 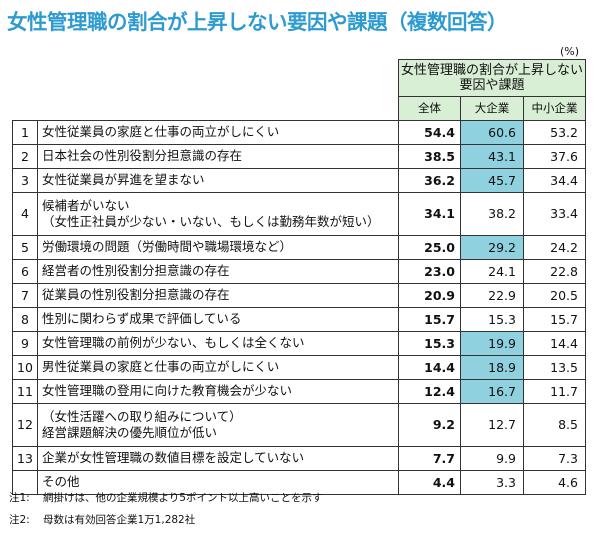 What do you see at coordinates (554, 213) in the screenshot?
I see `value-small-company: 33.4` at bounding box center [554, 213].